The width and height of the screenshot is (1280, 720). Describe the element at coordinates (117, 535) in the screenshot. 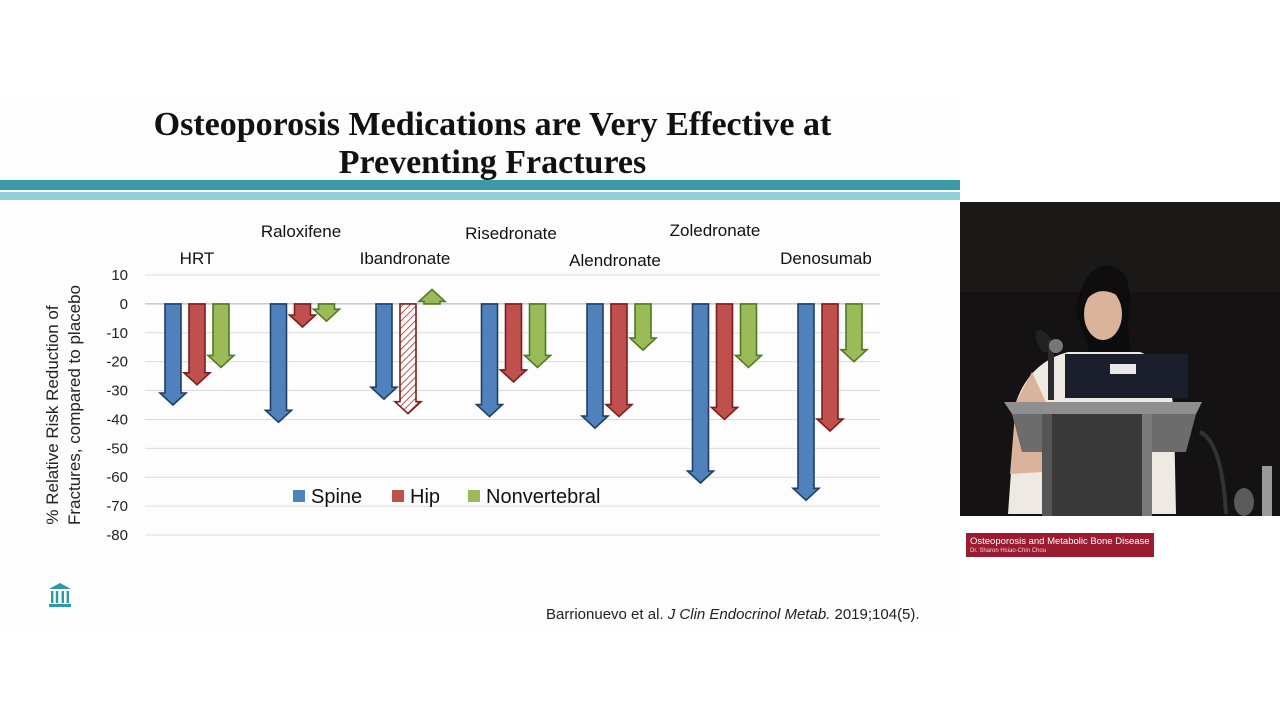

I see `y-tick-label: -80` at that location.